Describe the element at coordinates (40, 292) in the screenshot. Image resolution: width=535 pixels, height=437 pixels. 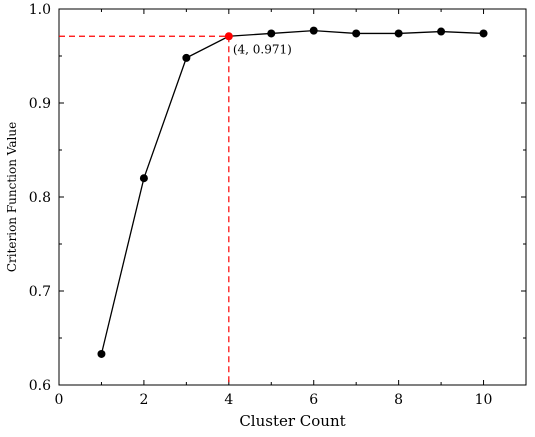
I see `y-tick-label: 0.7` at that location.